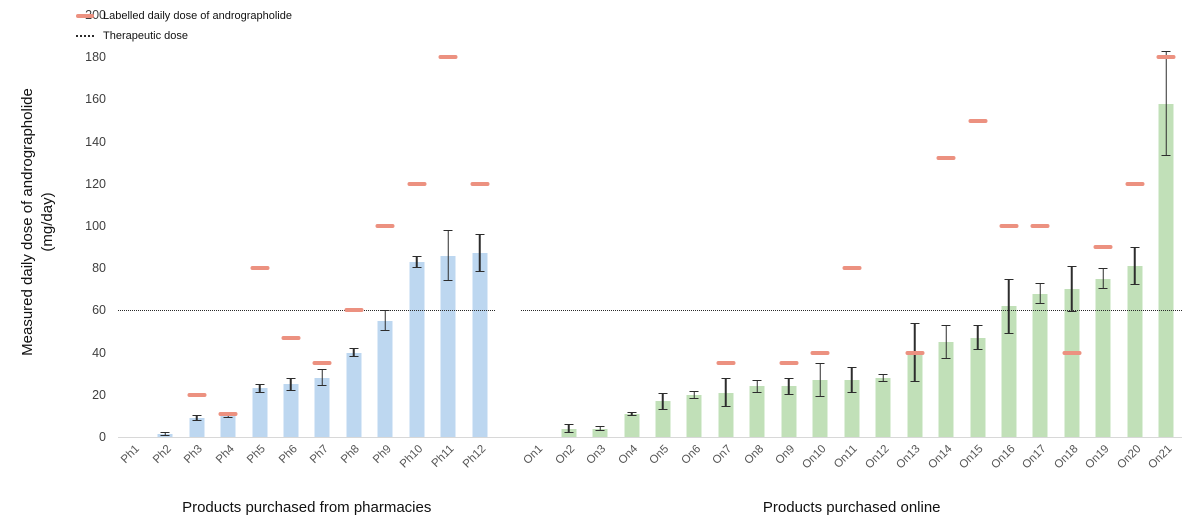 This screenshot has height=531, width=1200. Describe the element at coordinates (131, 454) in the screenshot. I see `x-tick-label: Ph1` at that location.